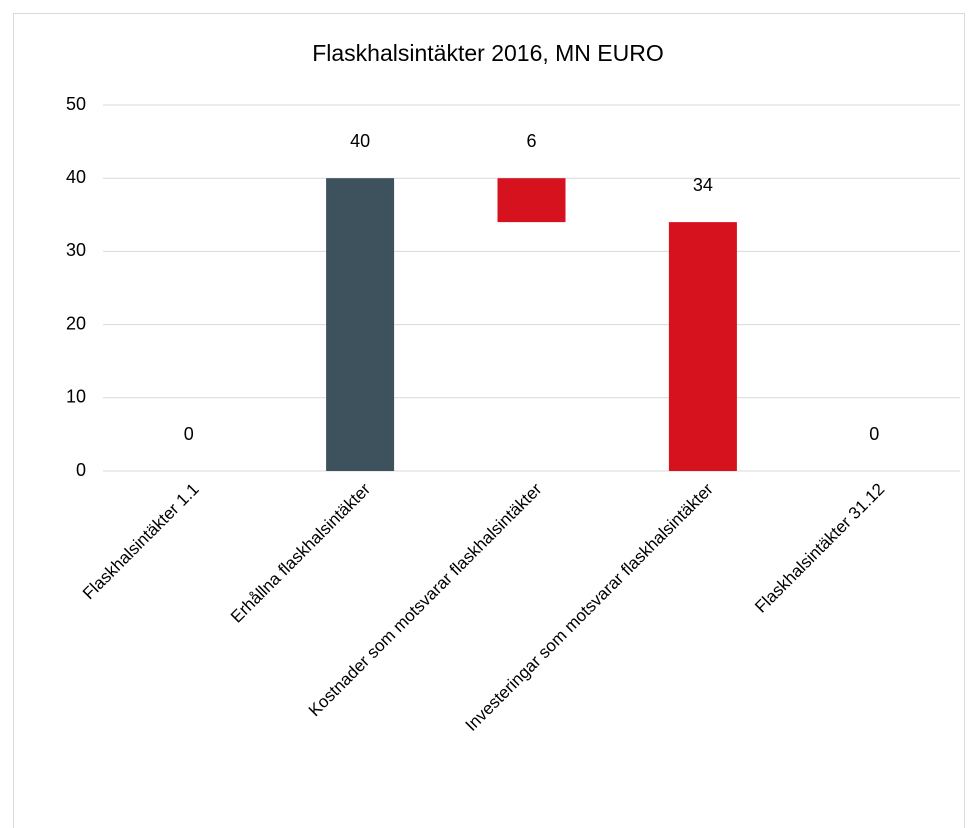 The height and width of the screenshot is (828, 976). I want to click on chart-title: Flaskhalsintäkter 2016, MN EURO, so click(488, 53).